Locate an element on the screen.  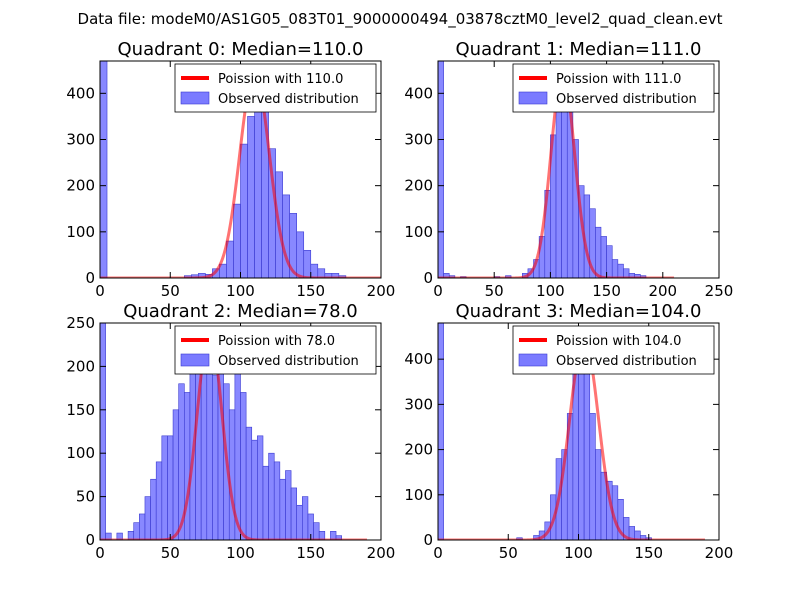
y-tick-label: 50 is located at coordinates (85, 497).